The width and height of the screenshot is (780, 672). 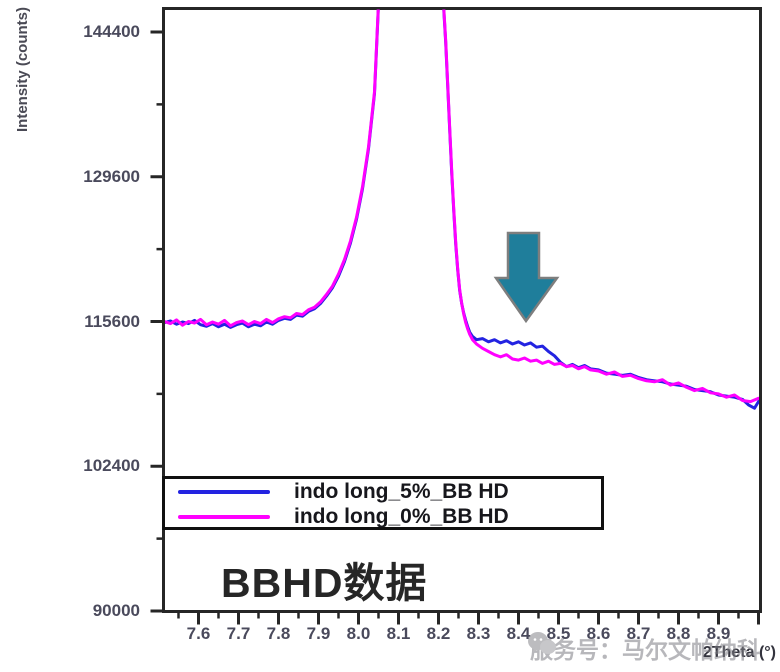 What do you see at coordinates (401, 516) in the screenshot?
I see `legend-label-0pct: indo long_0%_BB HD` at bounding box center [401, 516].